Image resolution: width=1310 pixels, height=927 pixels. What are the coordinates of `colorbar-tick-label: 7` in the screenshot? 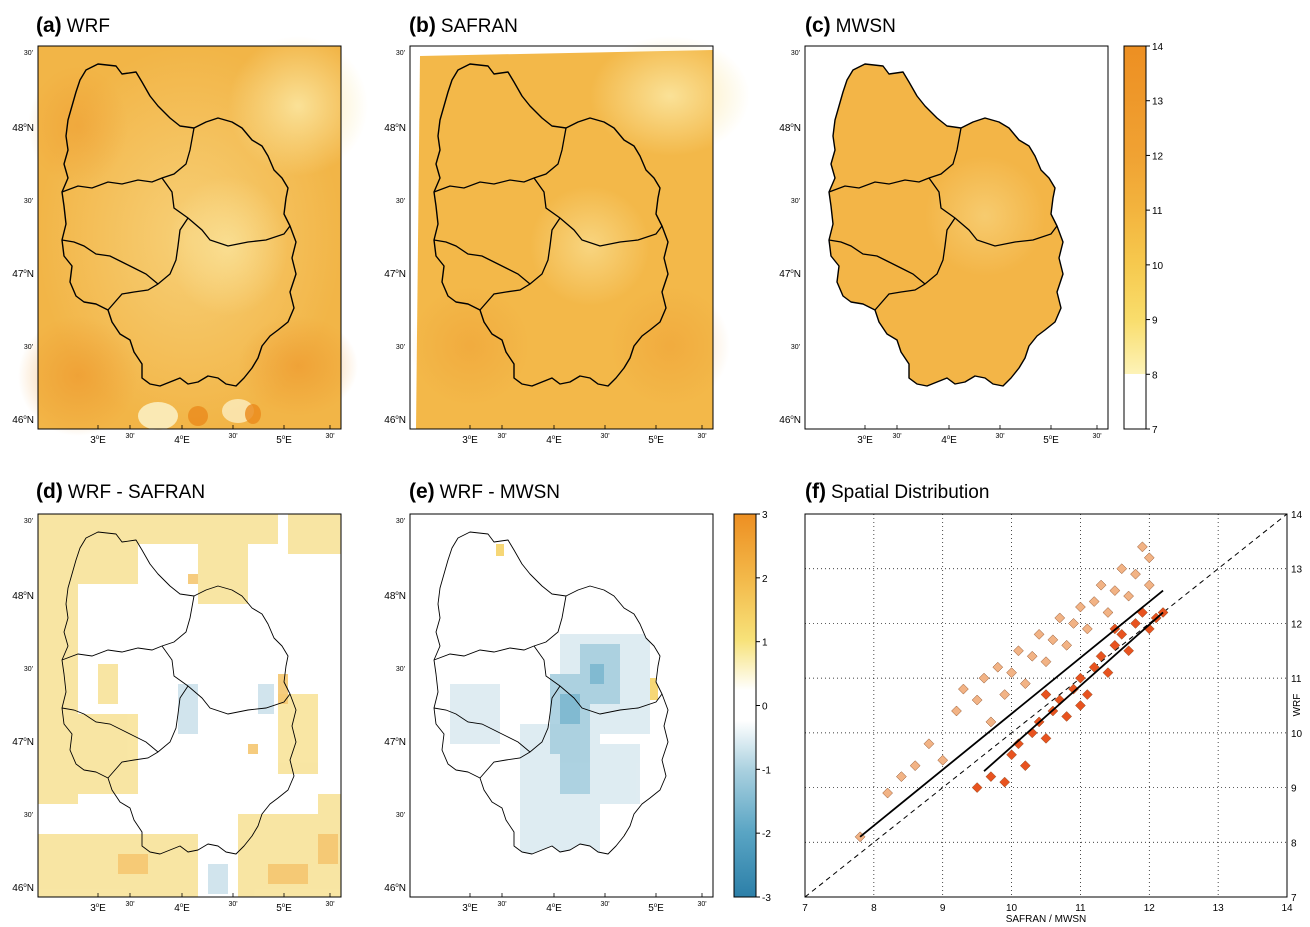 It's located at (1155, 430).